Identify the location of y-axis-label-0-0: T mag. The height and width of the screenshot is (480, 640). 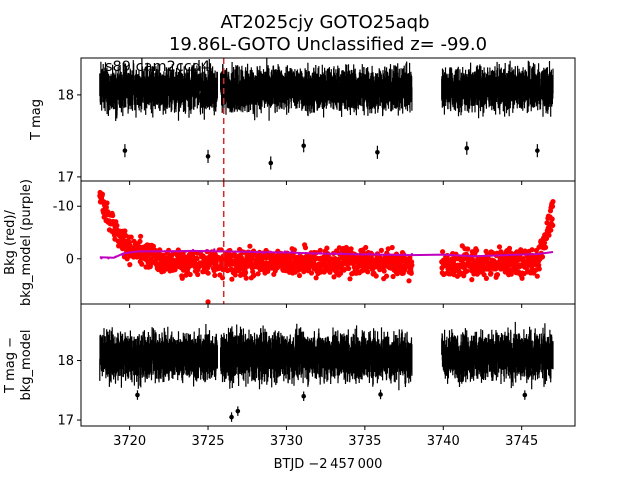
(36, 120).